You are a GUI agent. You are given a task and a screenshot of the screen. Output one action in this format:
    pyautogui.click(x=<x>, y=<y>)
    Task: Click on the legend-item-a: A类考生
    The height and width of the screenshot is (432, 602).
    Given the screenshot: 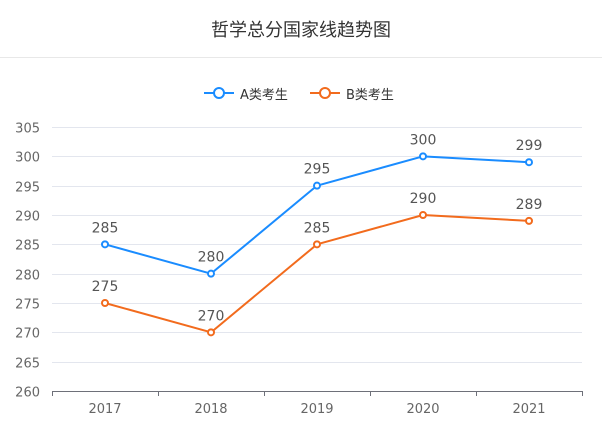 What is the action you would take?
    pyautogui.click(x=246, y=93)
    